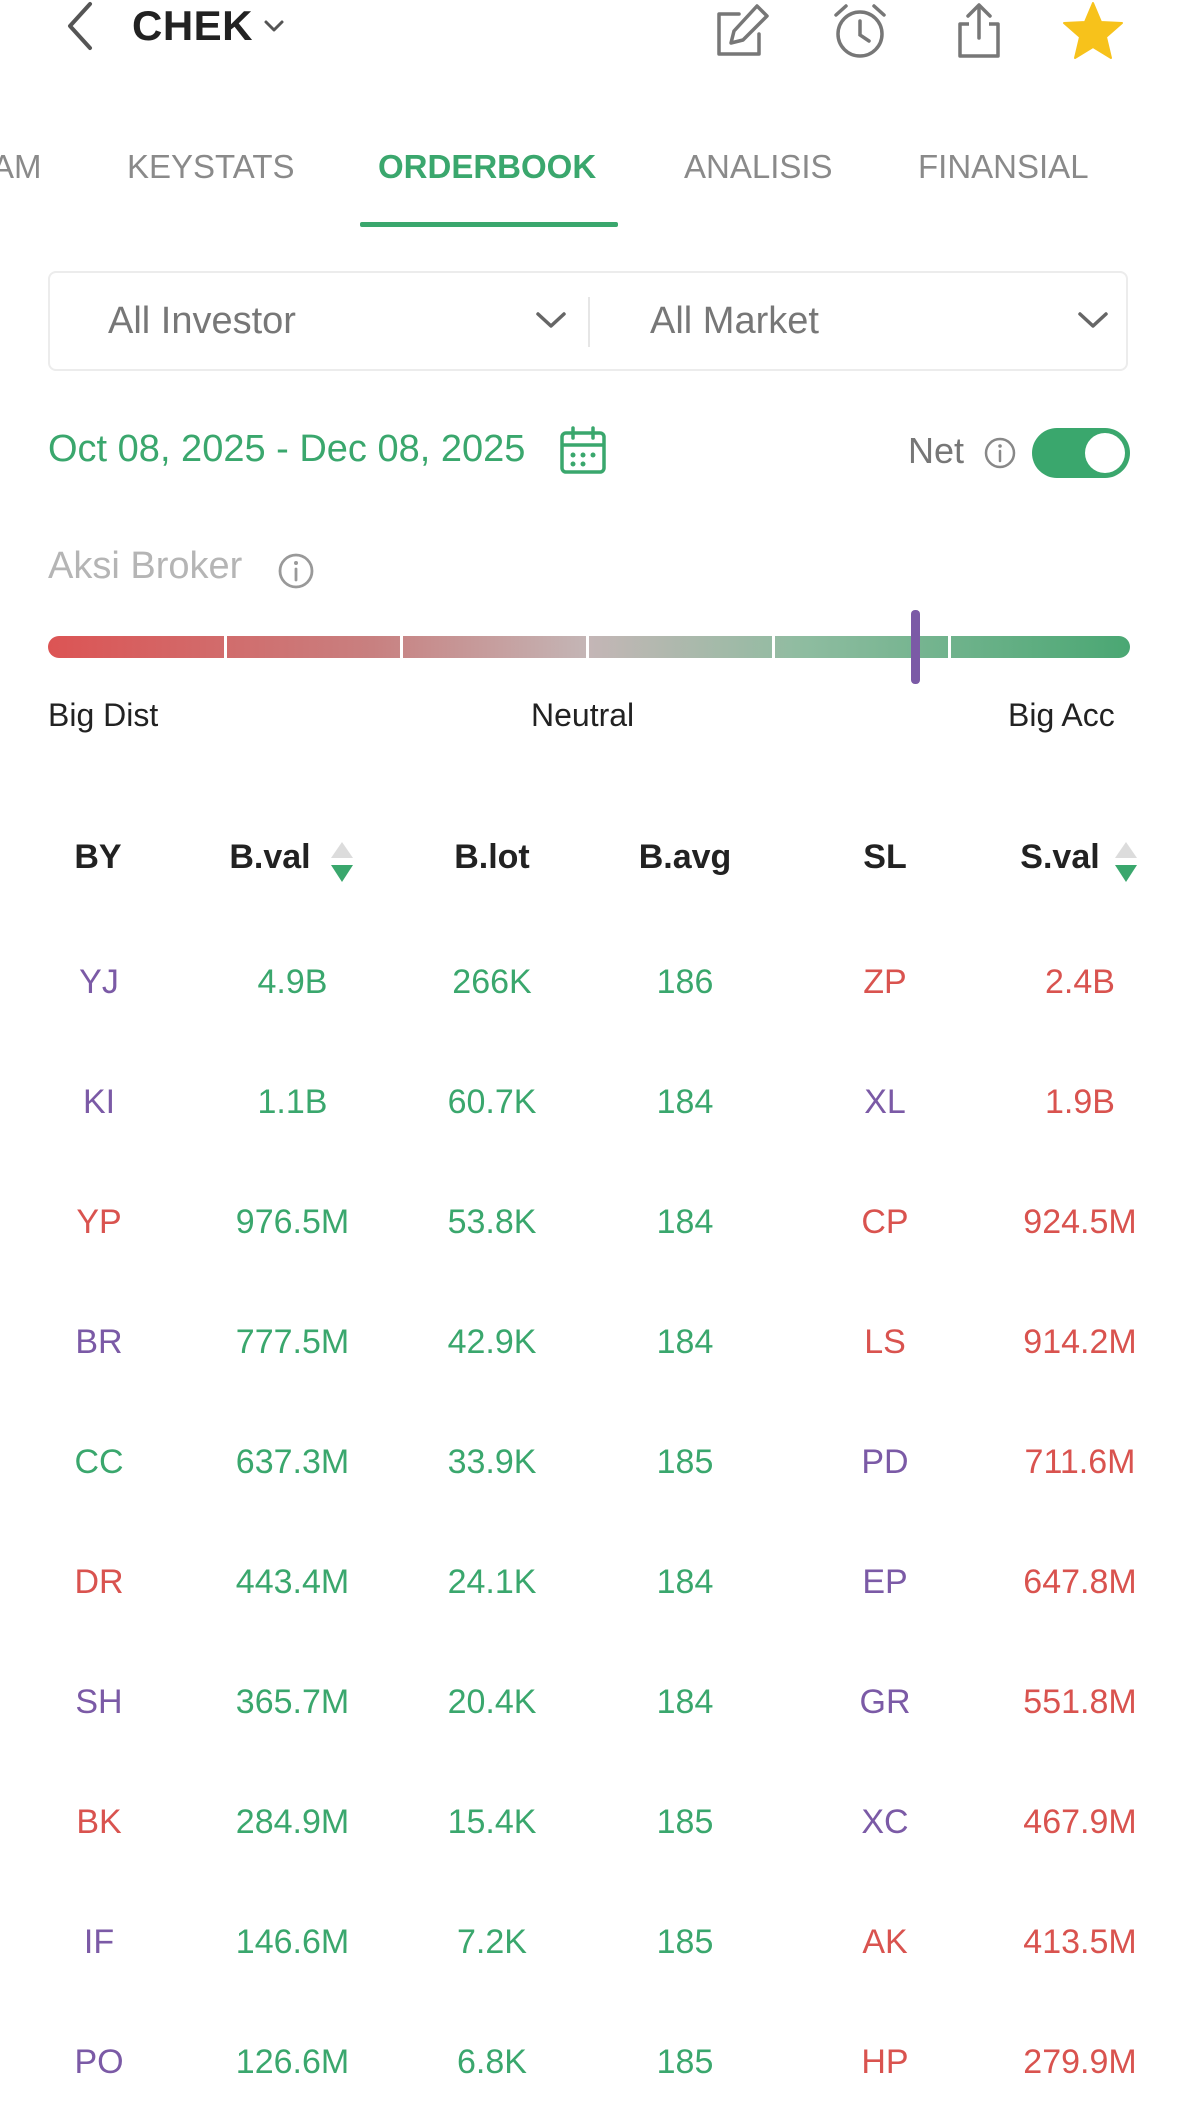 Image resolution: width=1179 pixels, height=2123 pixels. Describe the element at coordinates (589, 1583) in the screenshot. I see `table-row: DR 443.4M 24.1K 184 EP 647.8M` at that location.